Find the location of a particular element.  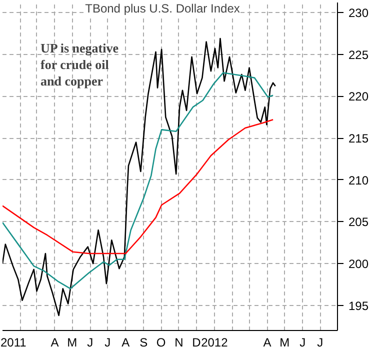

x-tick-label: 2011 is located at coordinates (13, 343).